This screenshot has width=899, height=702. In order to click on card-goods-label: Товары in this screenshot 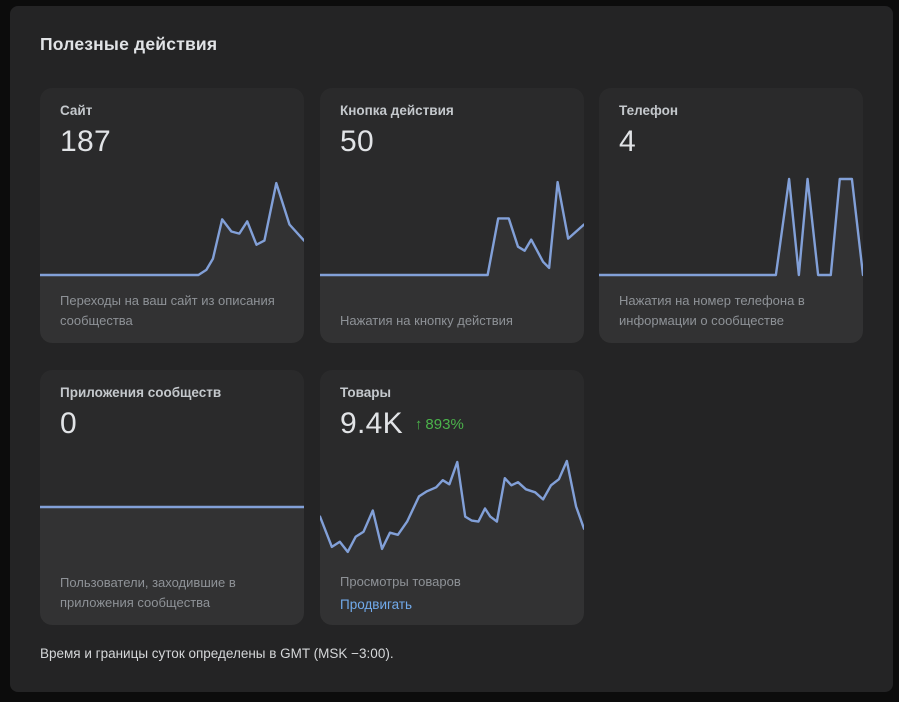, I will do `click(366, 392)`.